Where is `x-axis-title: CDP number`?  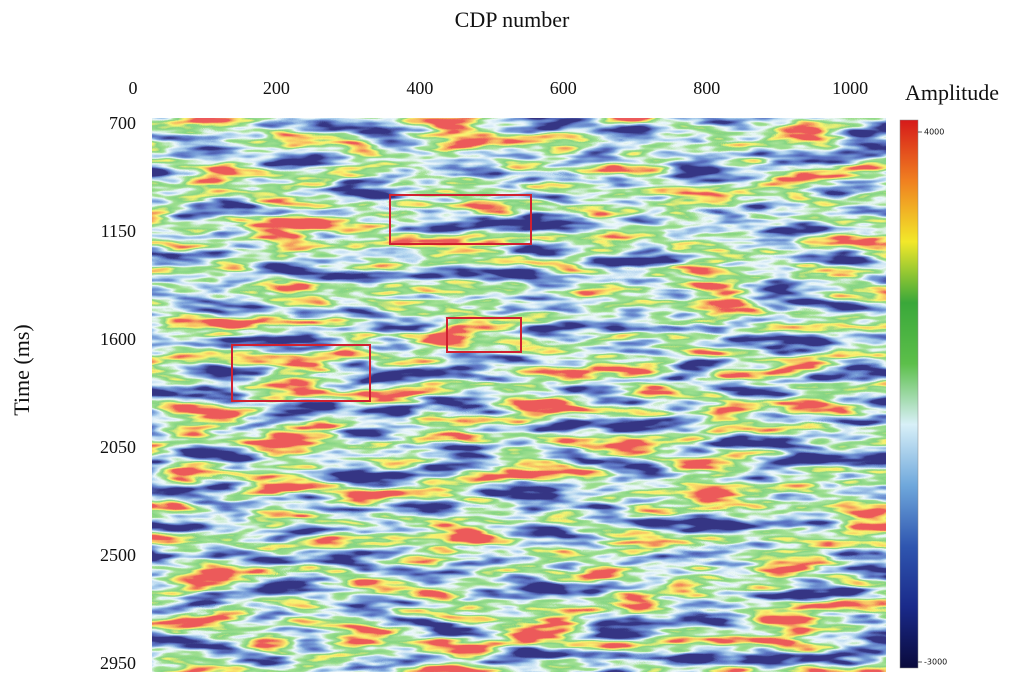 x-axis-title: CDP number is located at coordinates (512, 19).